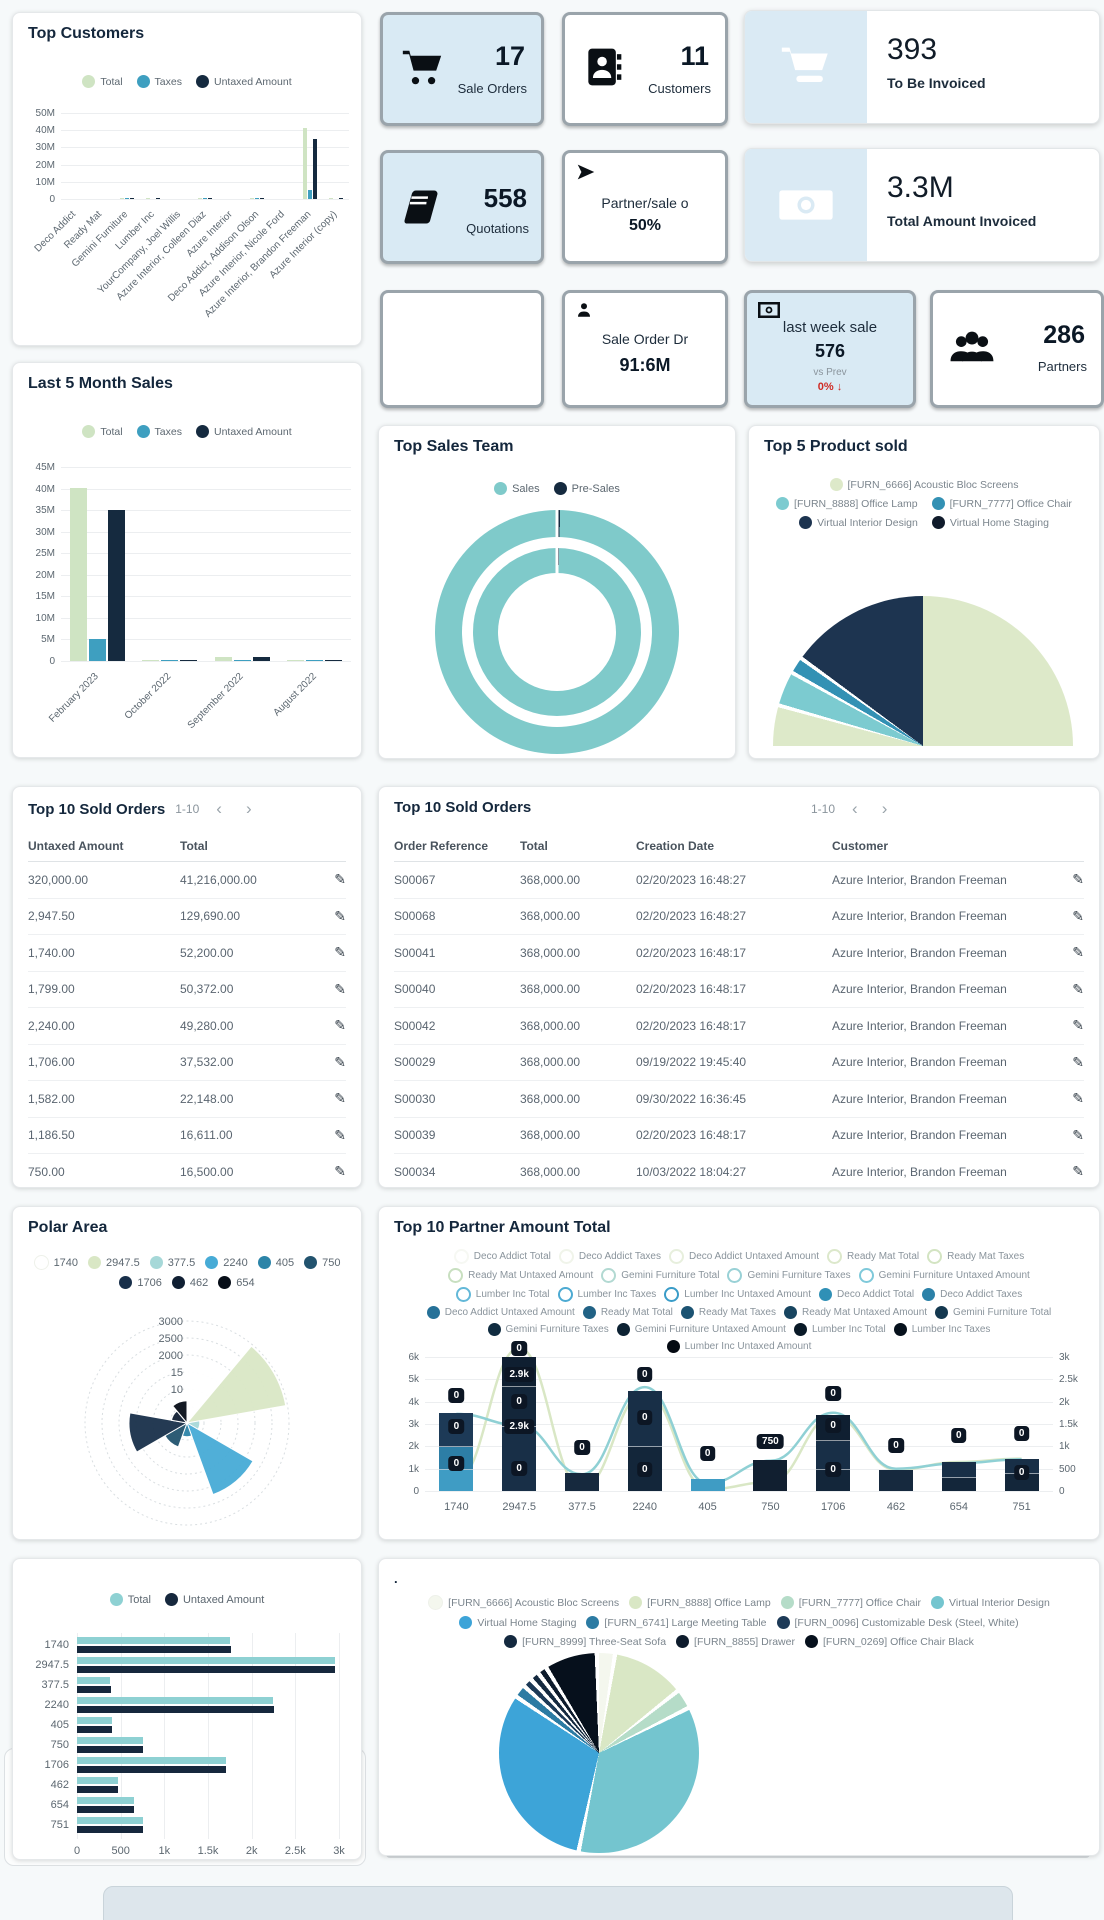 This screenshot has height=1920, width=1104. Describe the element at coordinates (140, 1282) in the screenshot. I see `legend-item: 1706` at that location.